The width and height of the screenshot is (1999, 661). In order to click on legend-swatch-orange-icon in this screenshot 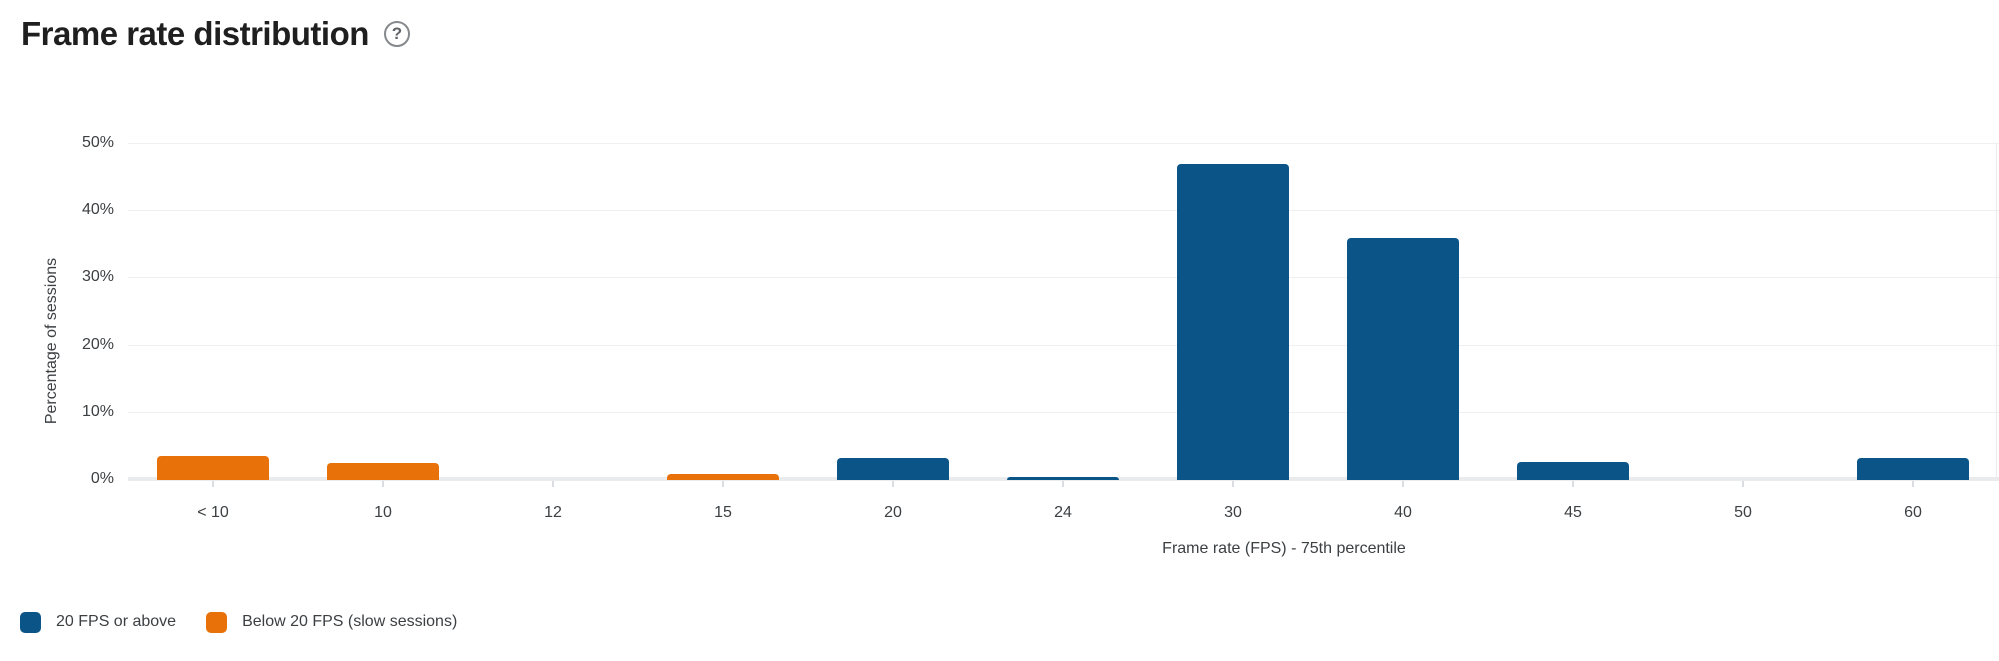, I will do `click(217, 622)`.